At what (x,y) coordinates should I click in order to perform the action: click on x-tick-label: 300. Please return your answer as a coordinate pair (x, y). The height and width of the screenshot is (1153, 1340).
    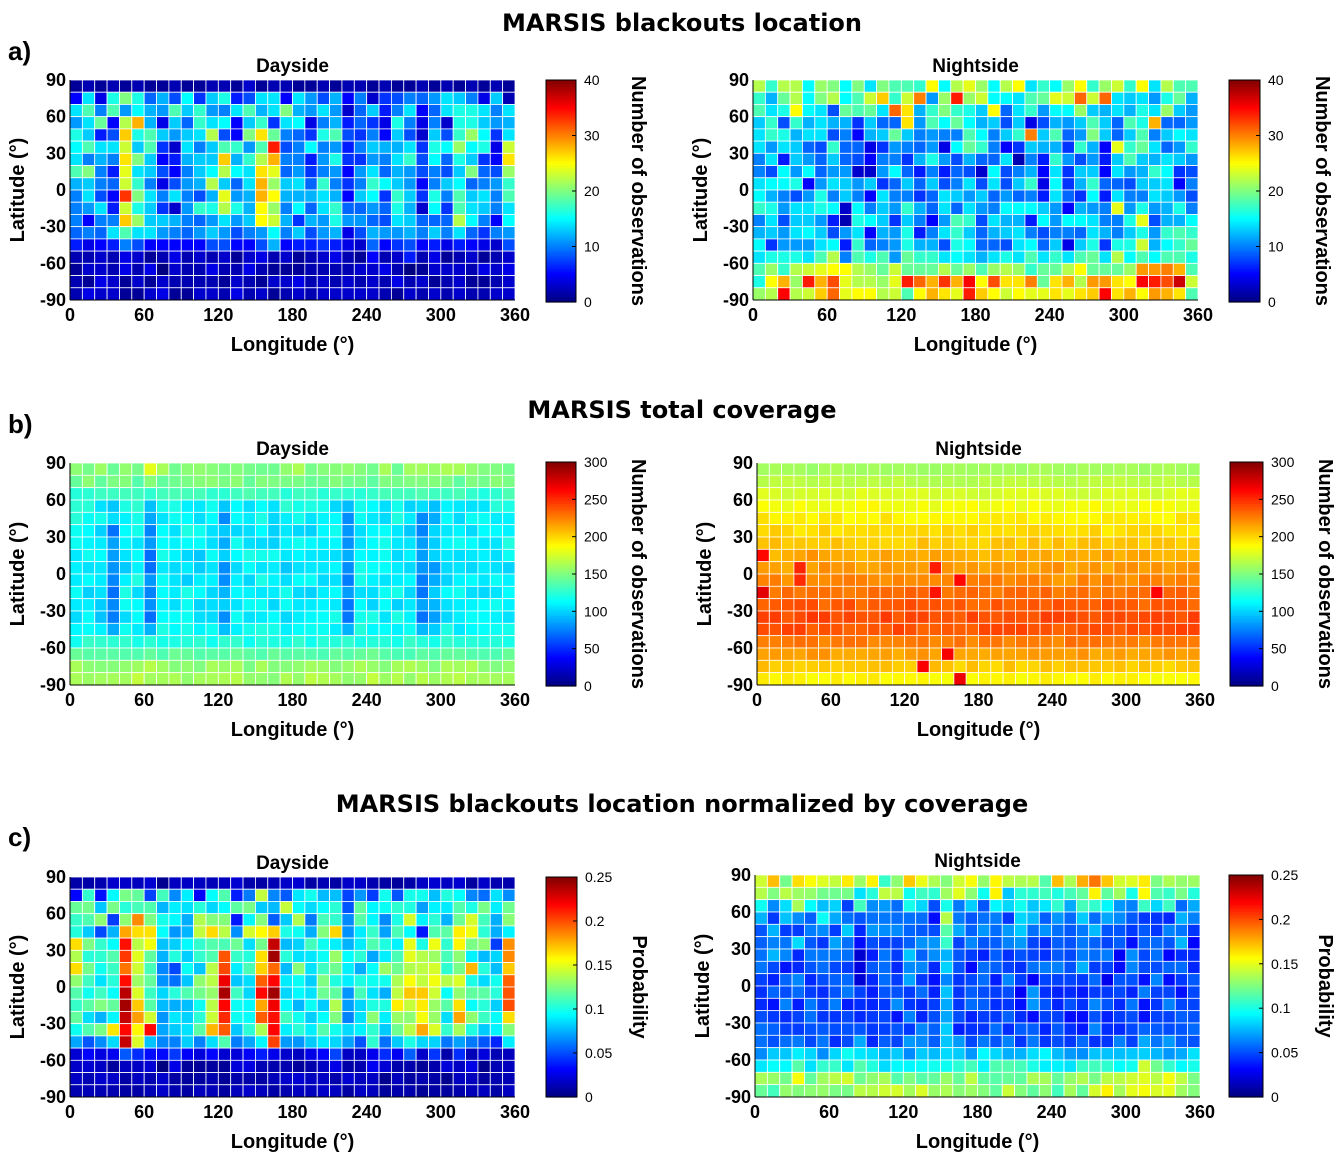
    Looking at the image, I should click on (441, 700).